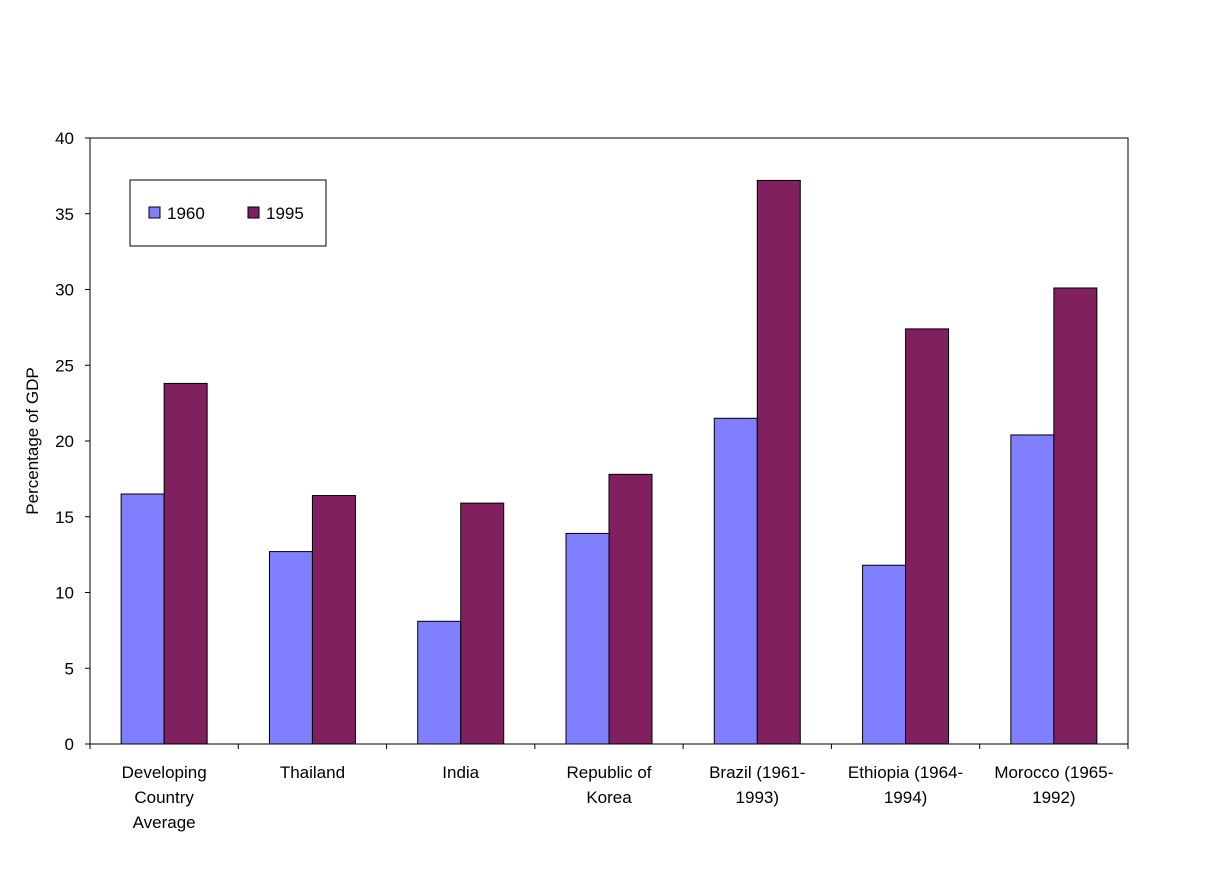  I want to click on legend-swatch-1995, so click(253, 212).